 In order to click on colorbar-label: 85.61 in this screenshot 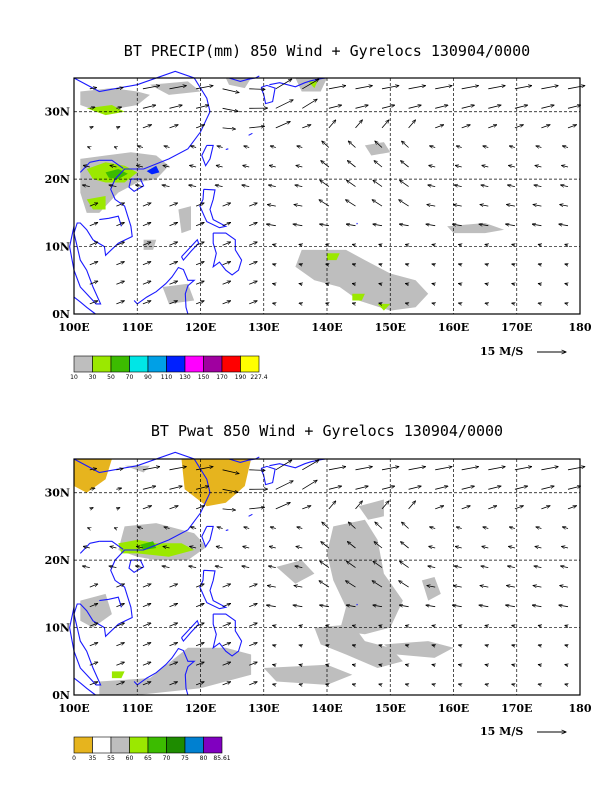, I will do `click(221, 758)`.